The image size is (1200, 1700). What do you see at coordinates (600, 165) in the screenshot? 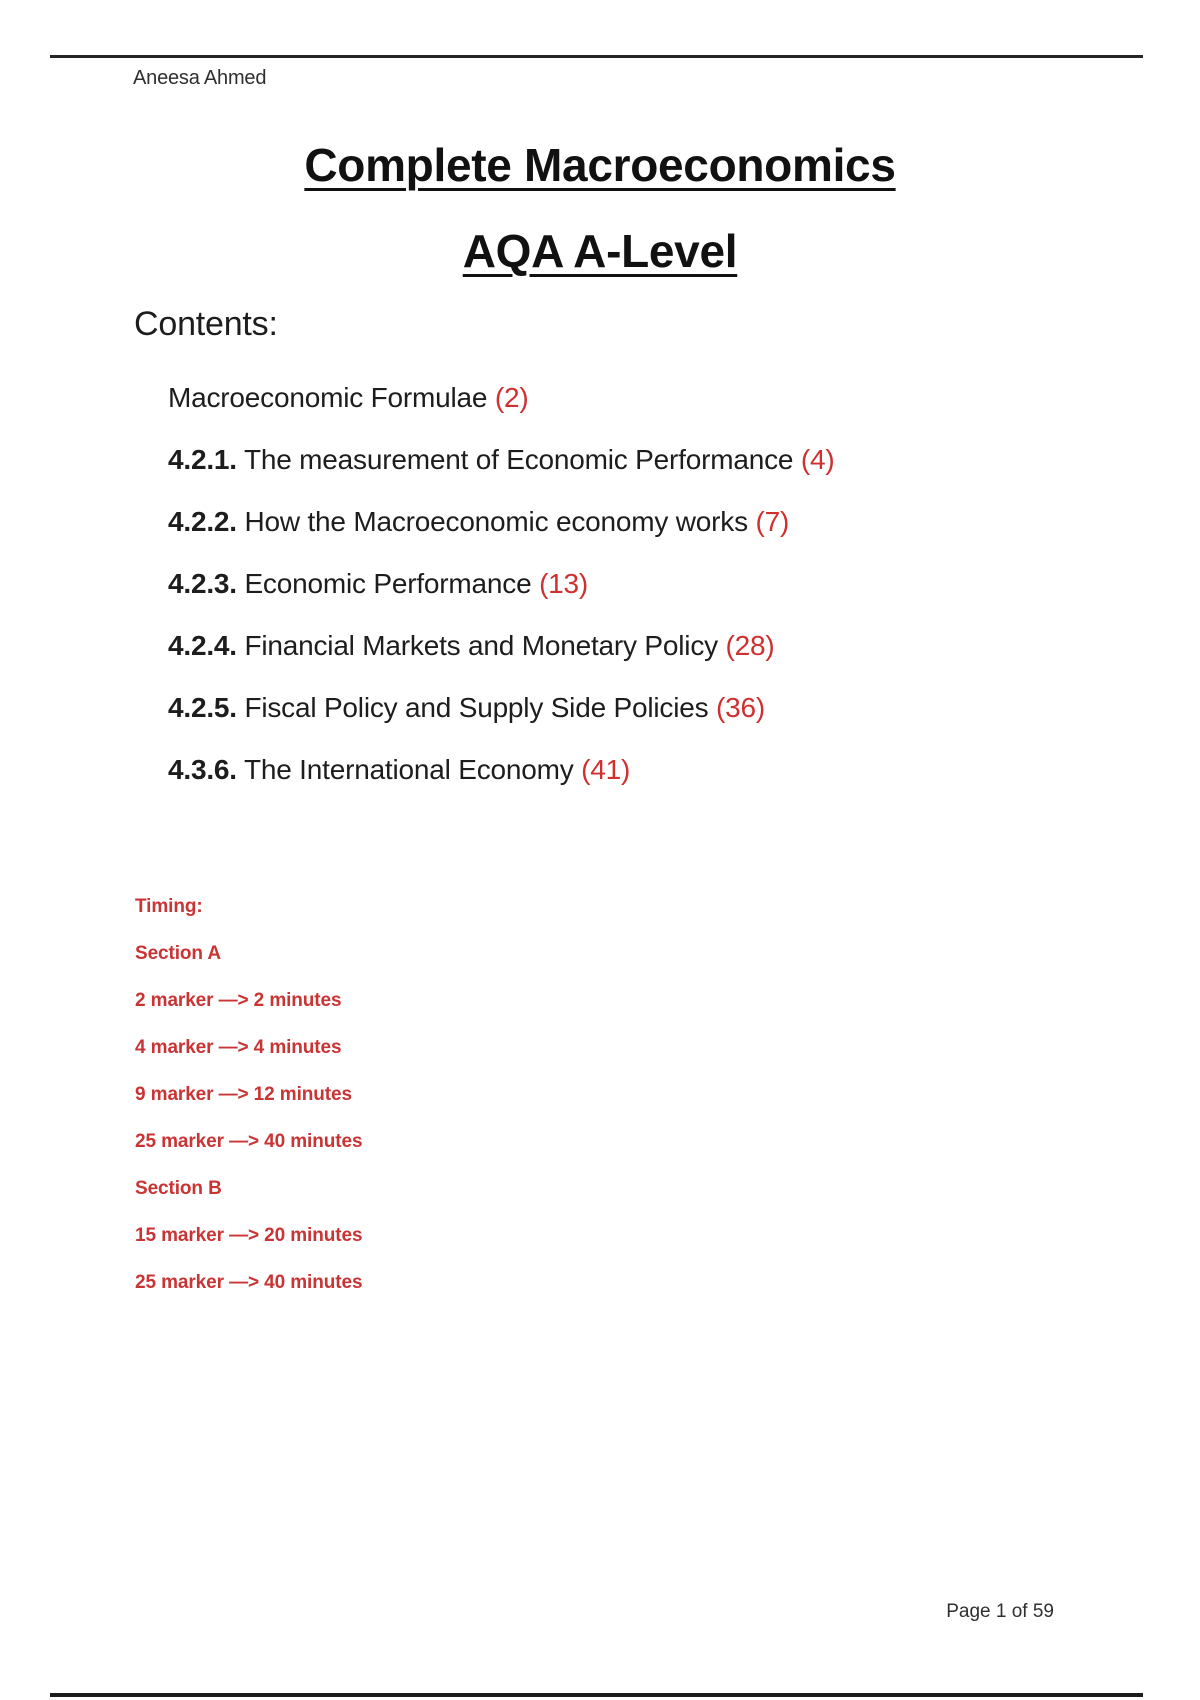
I see `main-title: Complete Macroeconomics` at bounding box center [600, 165].